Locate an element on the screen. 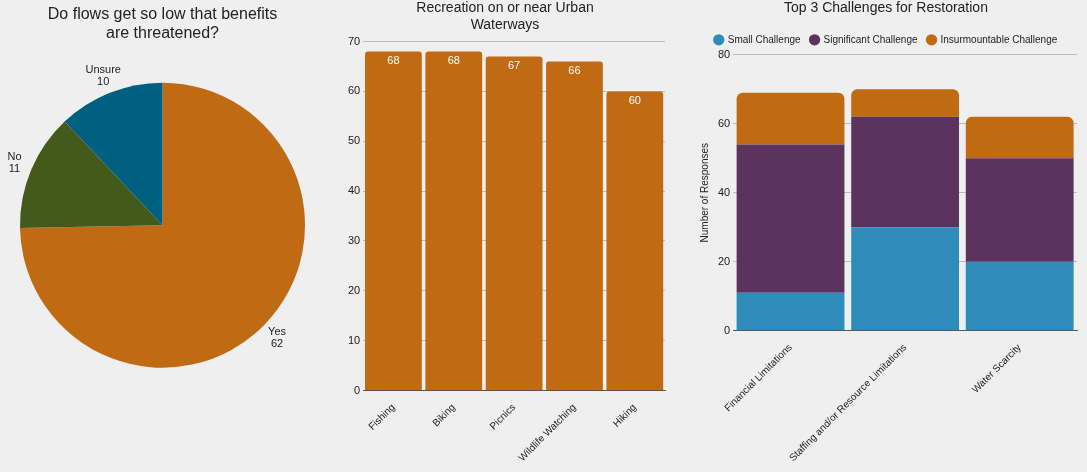  y-tick-label: 80 is located at coordinates (724, 53).